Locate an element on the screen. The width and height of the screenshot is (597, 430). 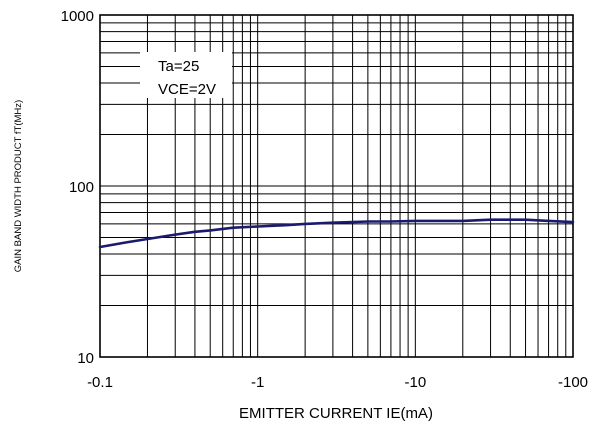
x-axis-title: EMITTER CURRENT IE(mA) is located at coordinates (336, 413).